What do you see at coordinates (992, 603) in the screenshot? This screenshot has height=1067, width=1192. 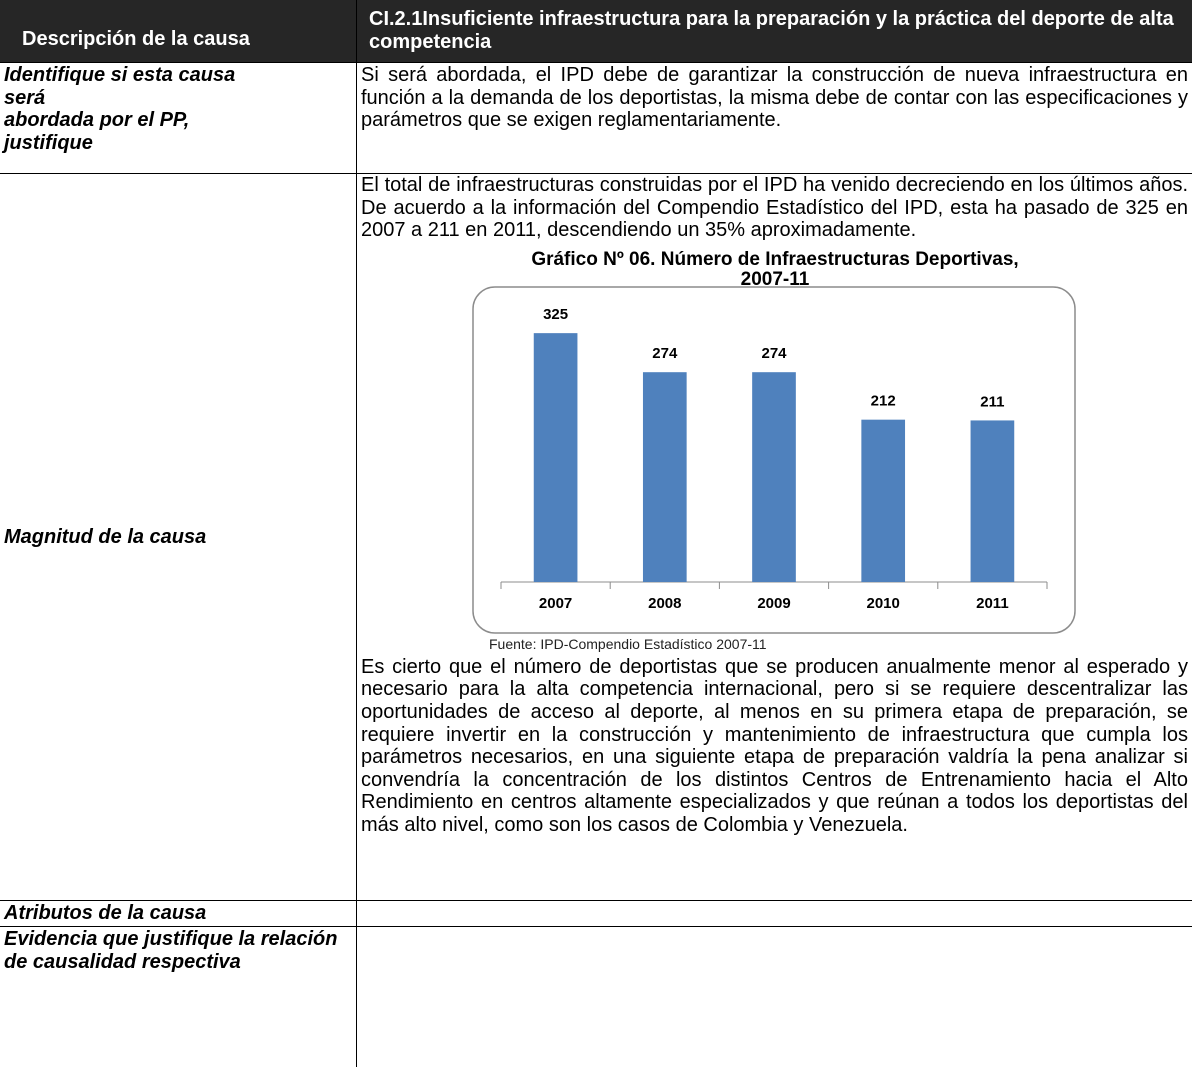 I see `x-tick-label: 2011` at bounding box center [992, 603].